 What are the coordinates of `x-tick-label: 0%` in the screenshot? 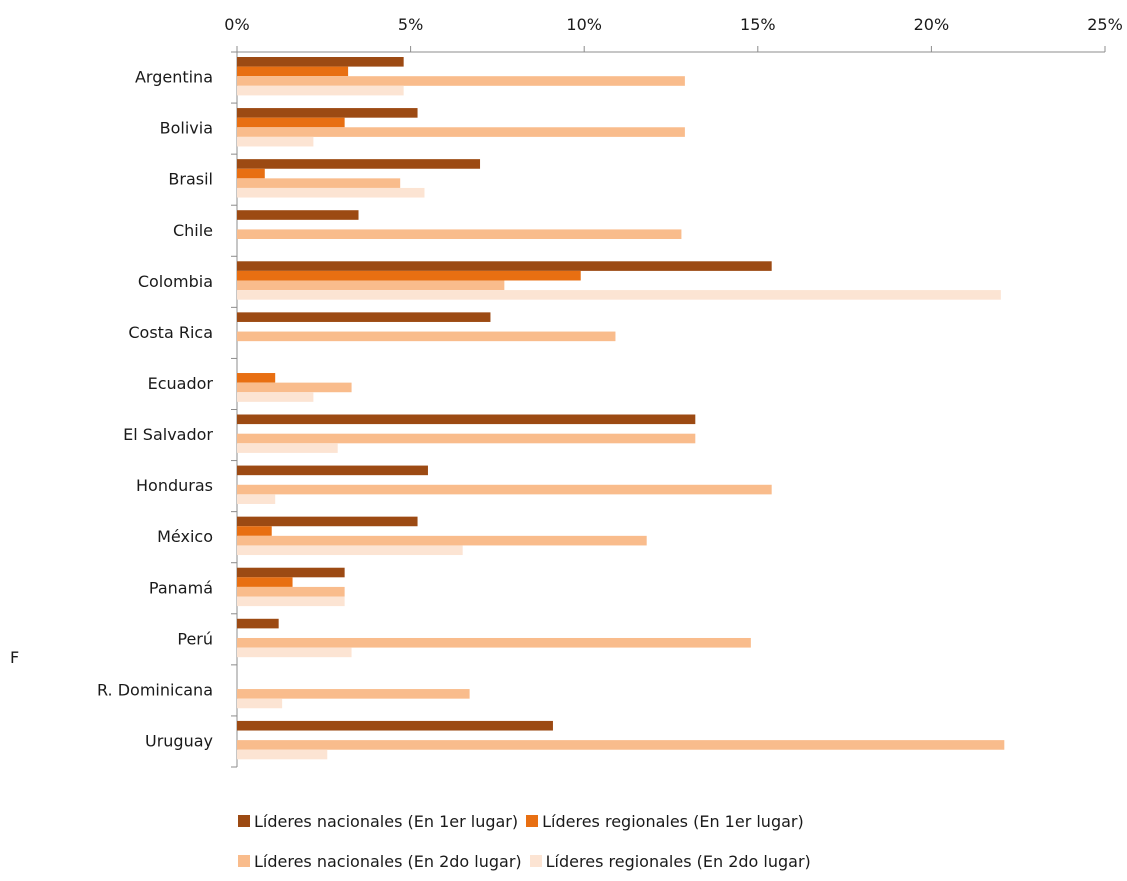 It's located at (236, 24).